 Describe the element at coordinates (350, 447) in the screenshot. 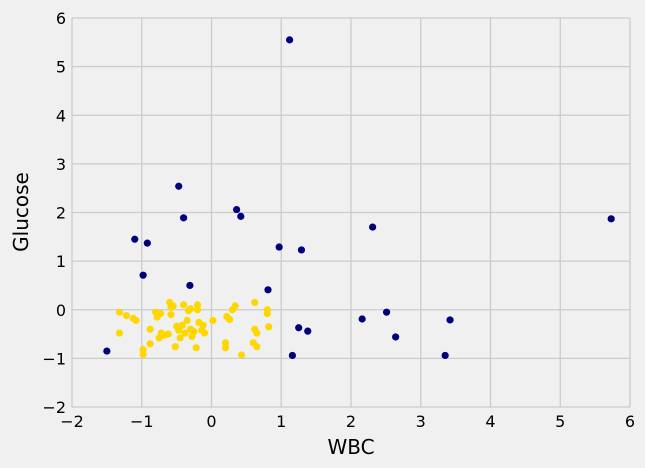

I see `x-axis-title: WBC` at that location.